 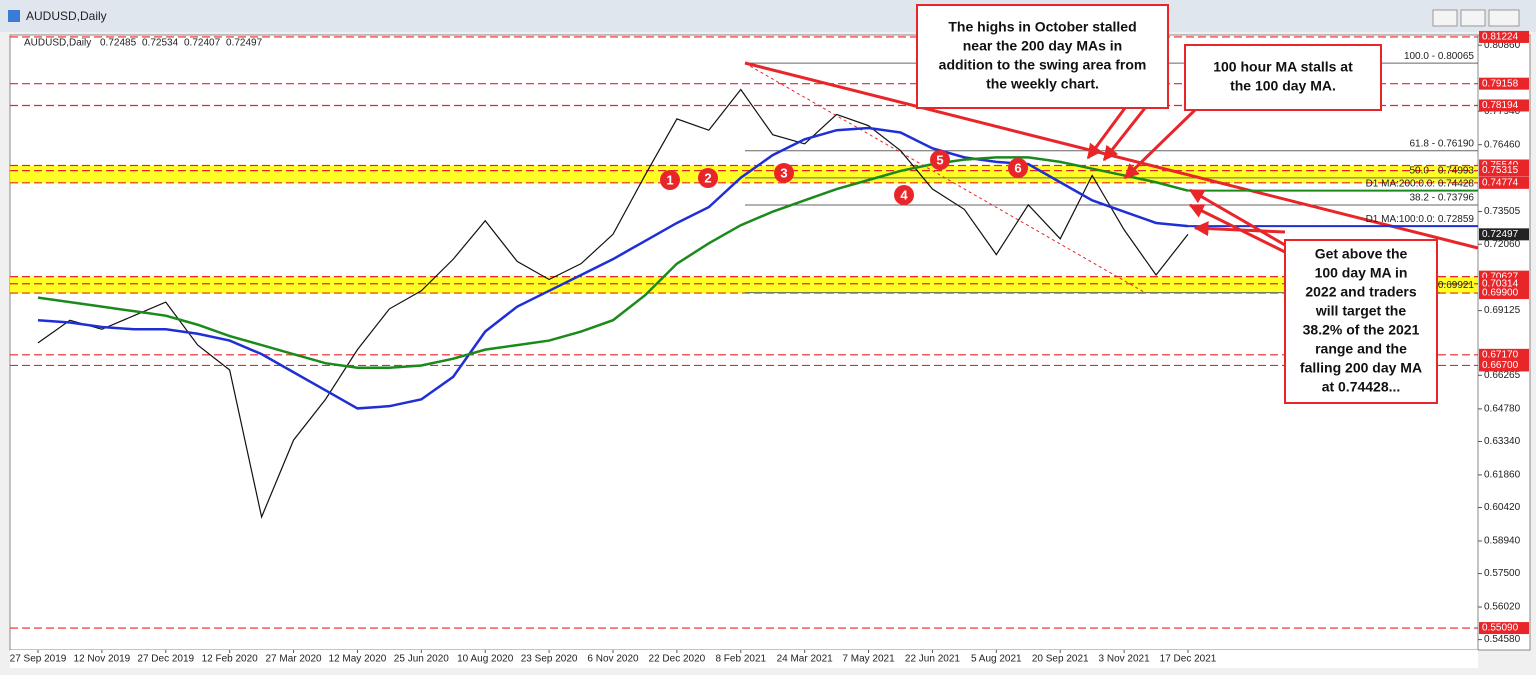 I want to click on x-tick-label: 27 Sep 2019, so click(x=38, y=659).